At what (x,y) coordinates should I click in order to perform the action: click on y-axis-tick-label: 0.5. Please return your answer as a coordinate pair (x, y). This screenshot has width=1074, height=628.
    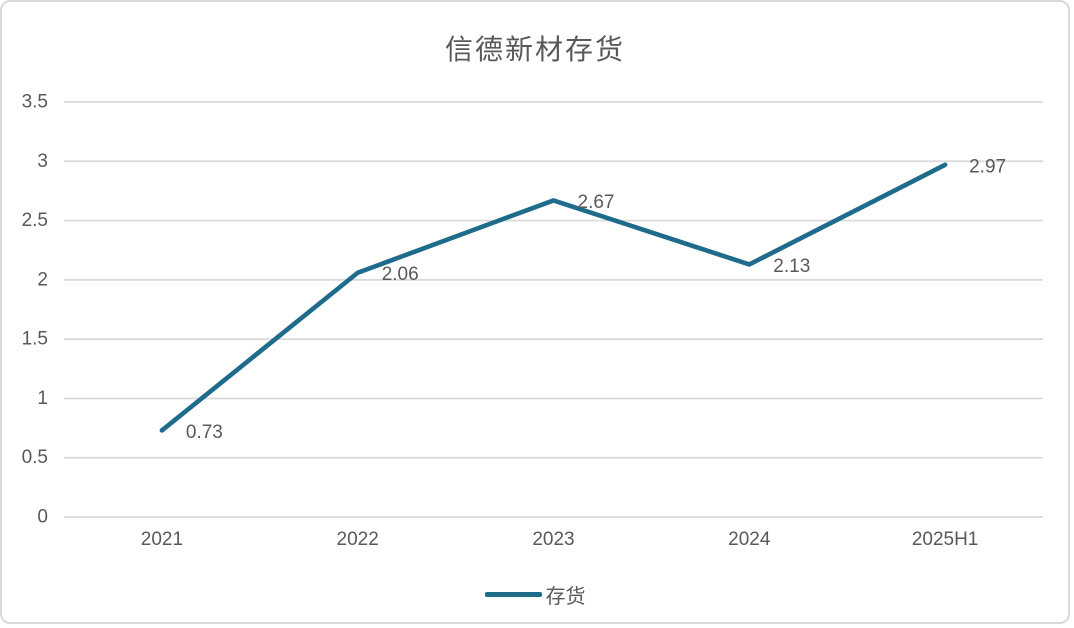
    Looking at the image, I should click on (35, 457).